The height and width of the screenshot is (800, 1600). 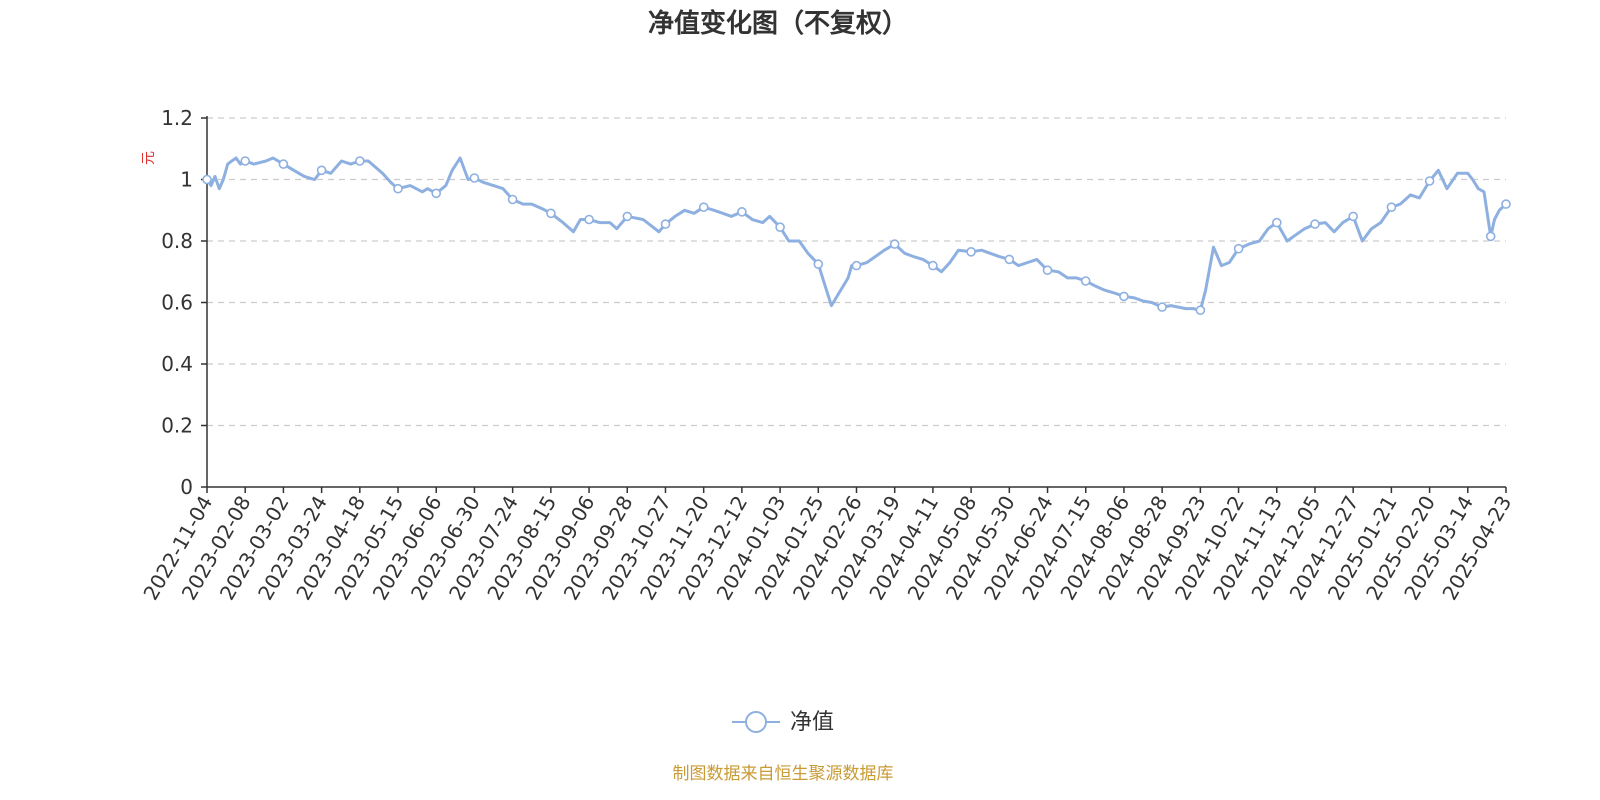 I want to click on y-tick-labels: 0 0.2 0.4 0.6 0.8 1 1.2, so click(x=184, y=302).